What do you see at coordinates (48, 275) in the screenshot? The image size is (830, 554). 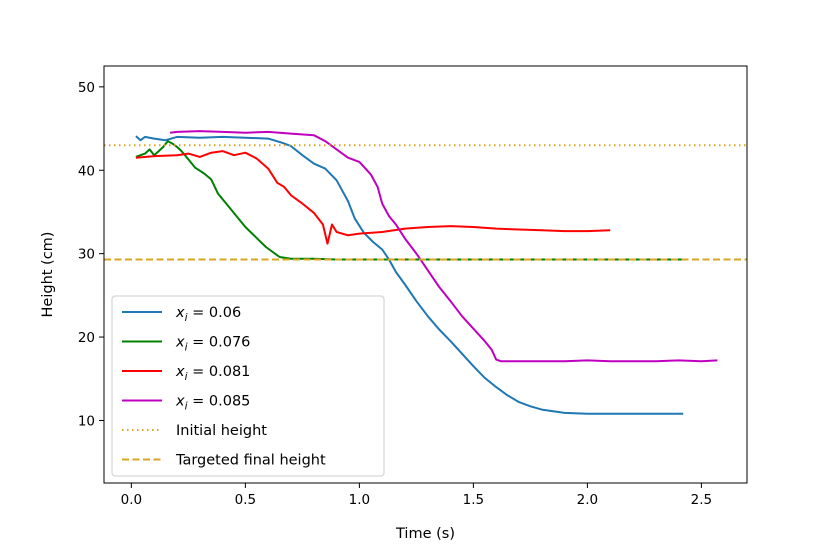 I see `y-axis-label: Height (cm)` at bounding box center [48, 275].